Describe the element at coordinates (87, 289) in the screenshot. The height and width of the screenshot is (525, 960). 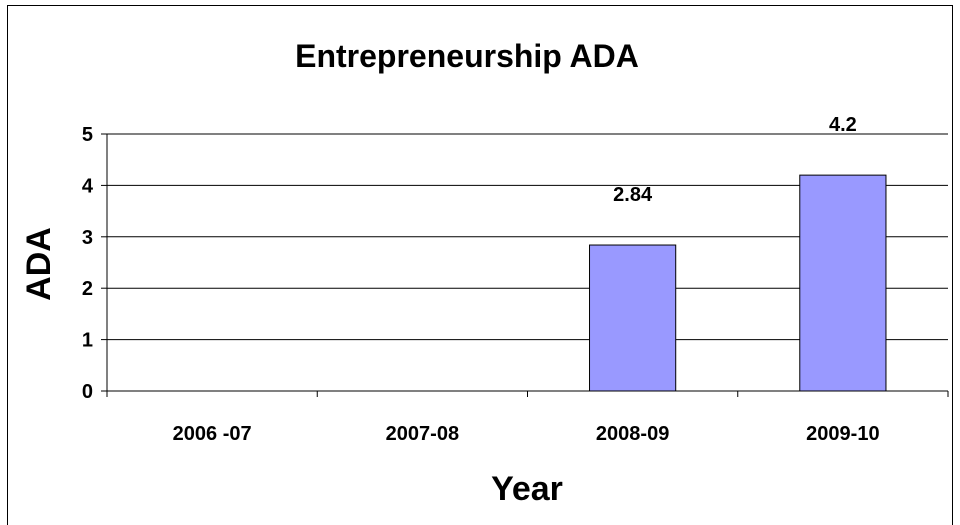
I see `y-tick-label: 2` at that location.